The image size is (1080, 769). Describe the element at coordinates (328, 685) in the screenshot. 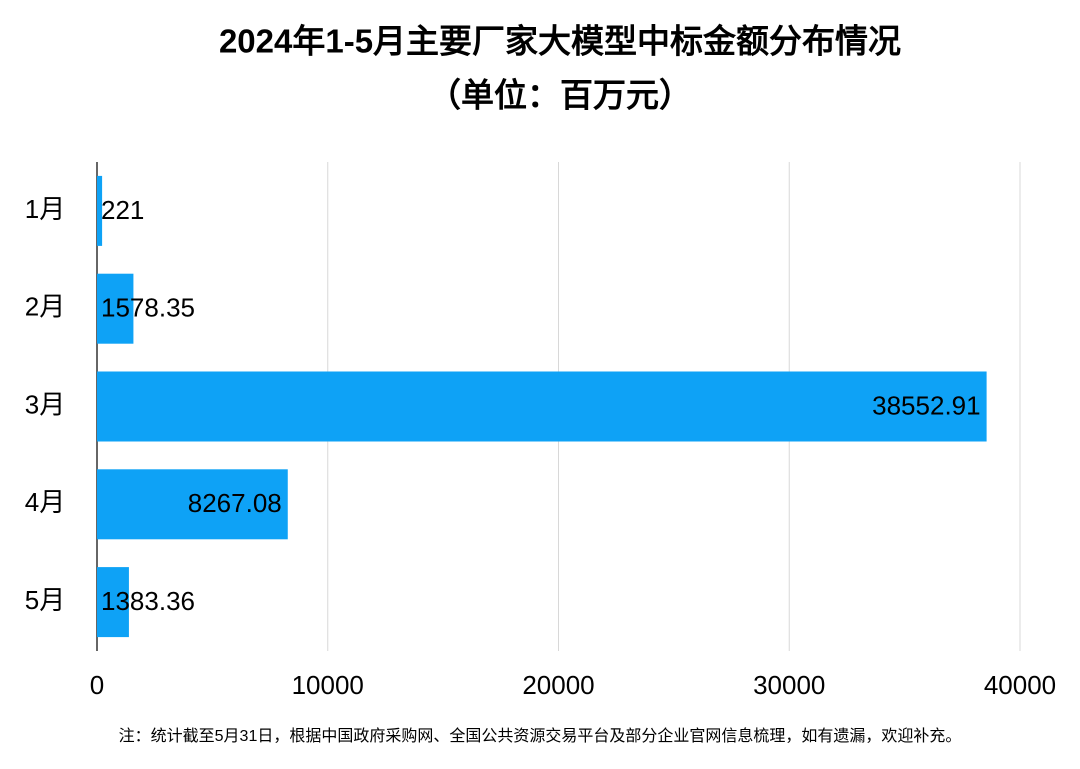

I see `x-tick-label: 10000` at that location.